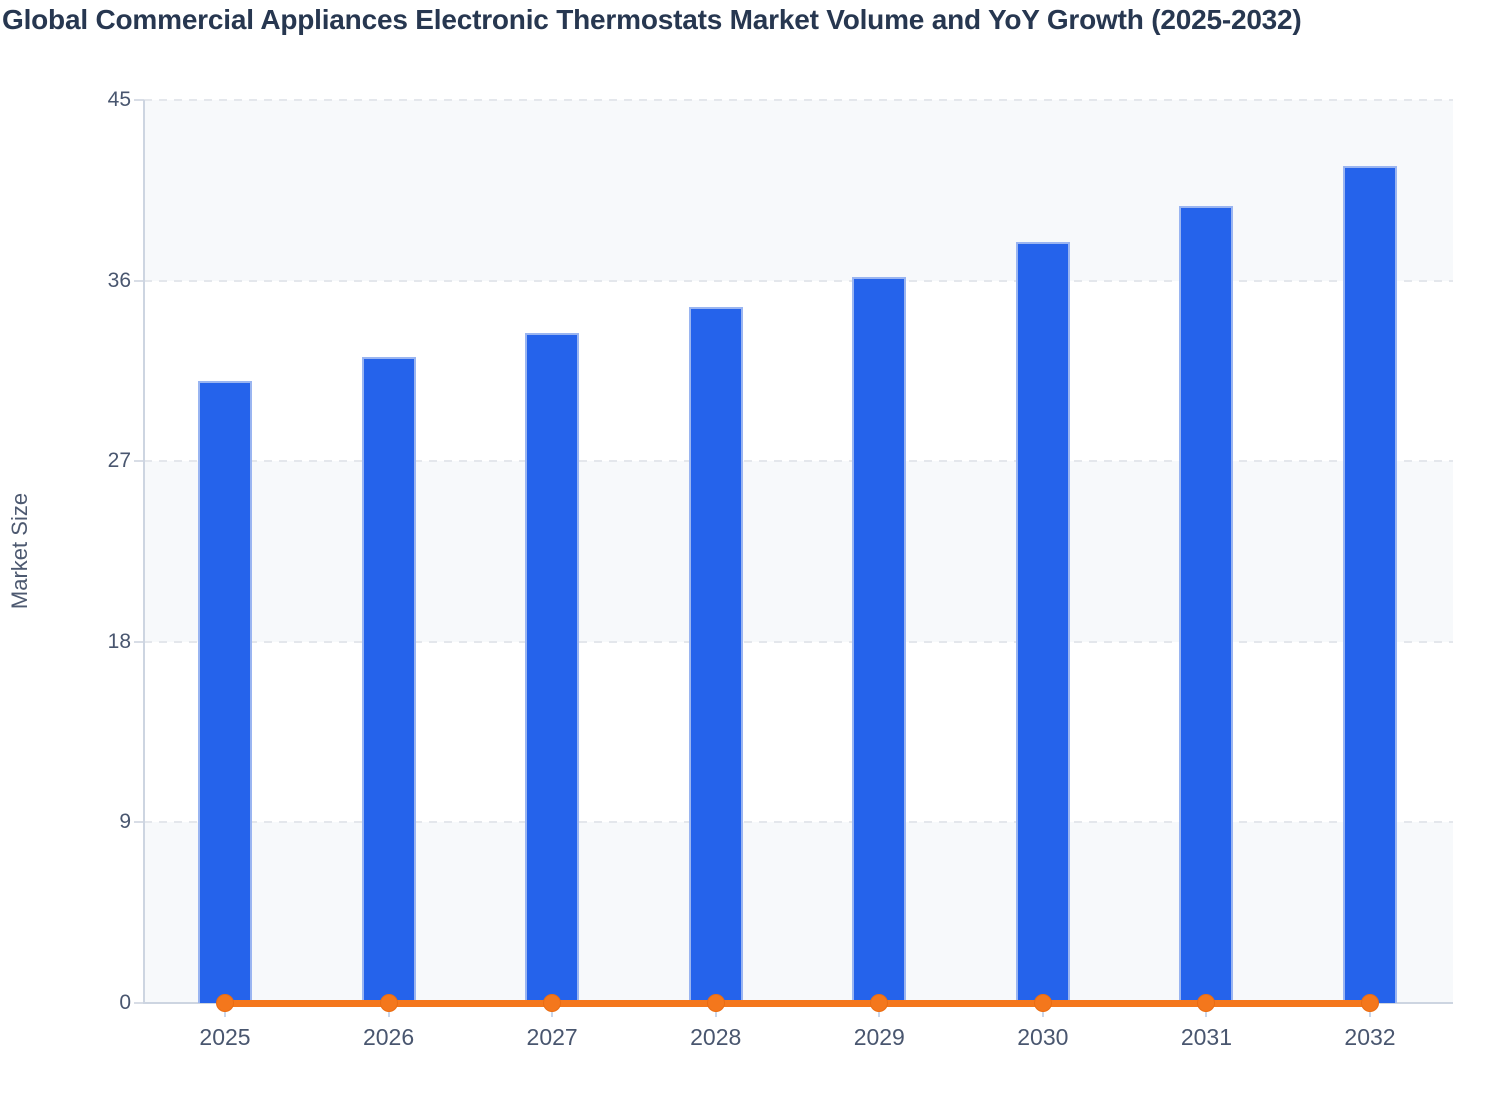 The image size is (1508, 1120). Describe the element at coordinates (1370, 1037) in the screenshot. I see `x-tick-label: 2032` at that location.